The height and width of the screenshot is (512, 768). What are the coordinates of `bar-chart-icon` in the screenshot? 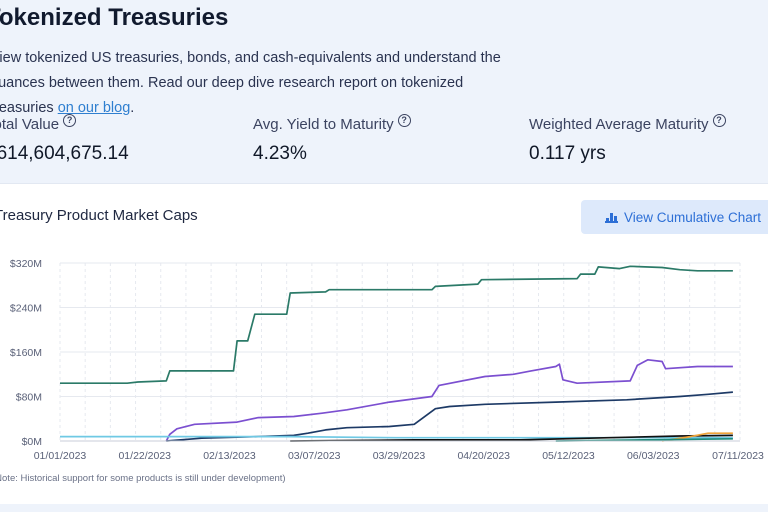 It's located at (611, 217).